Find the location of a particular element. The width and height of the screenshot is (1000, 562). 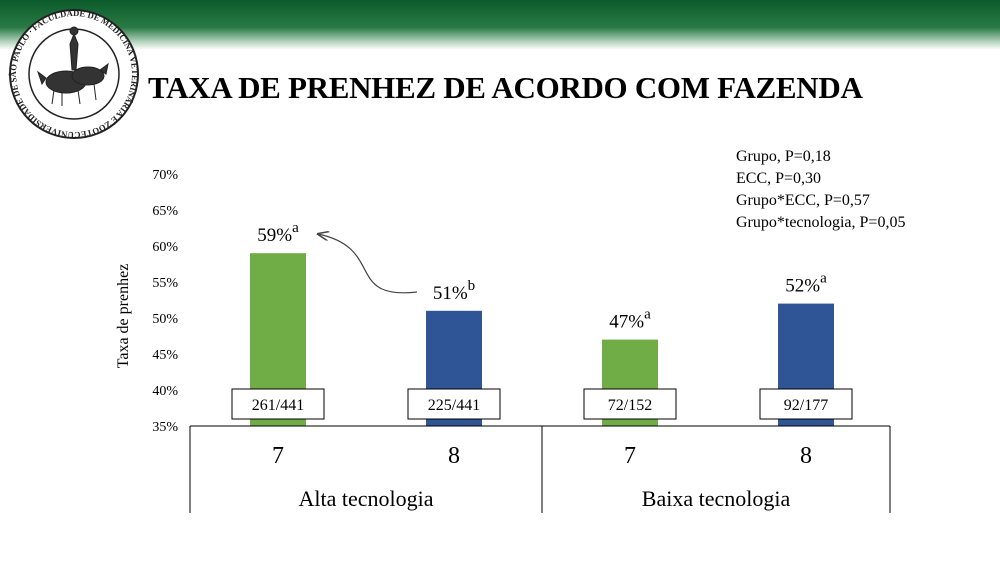

header-band is located at coordinates (500, 25).